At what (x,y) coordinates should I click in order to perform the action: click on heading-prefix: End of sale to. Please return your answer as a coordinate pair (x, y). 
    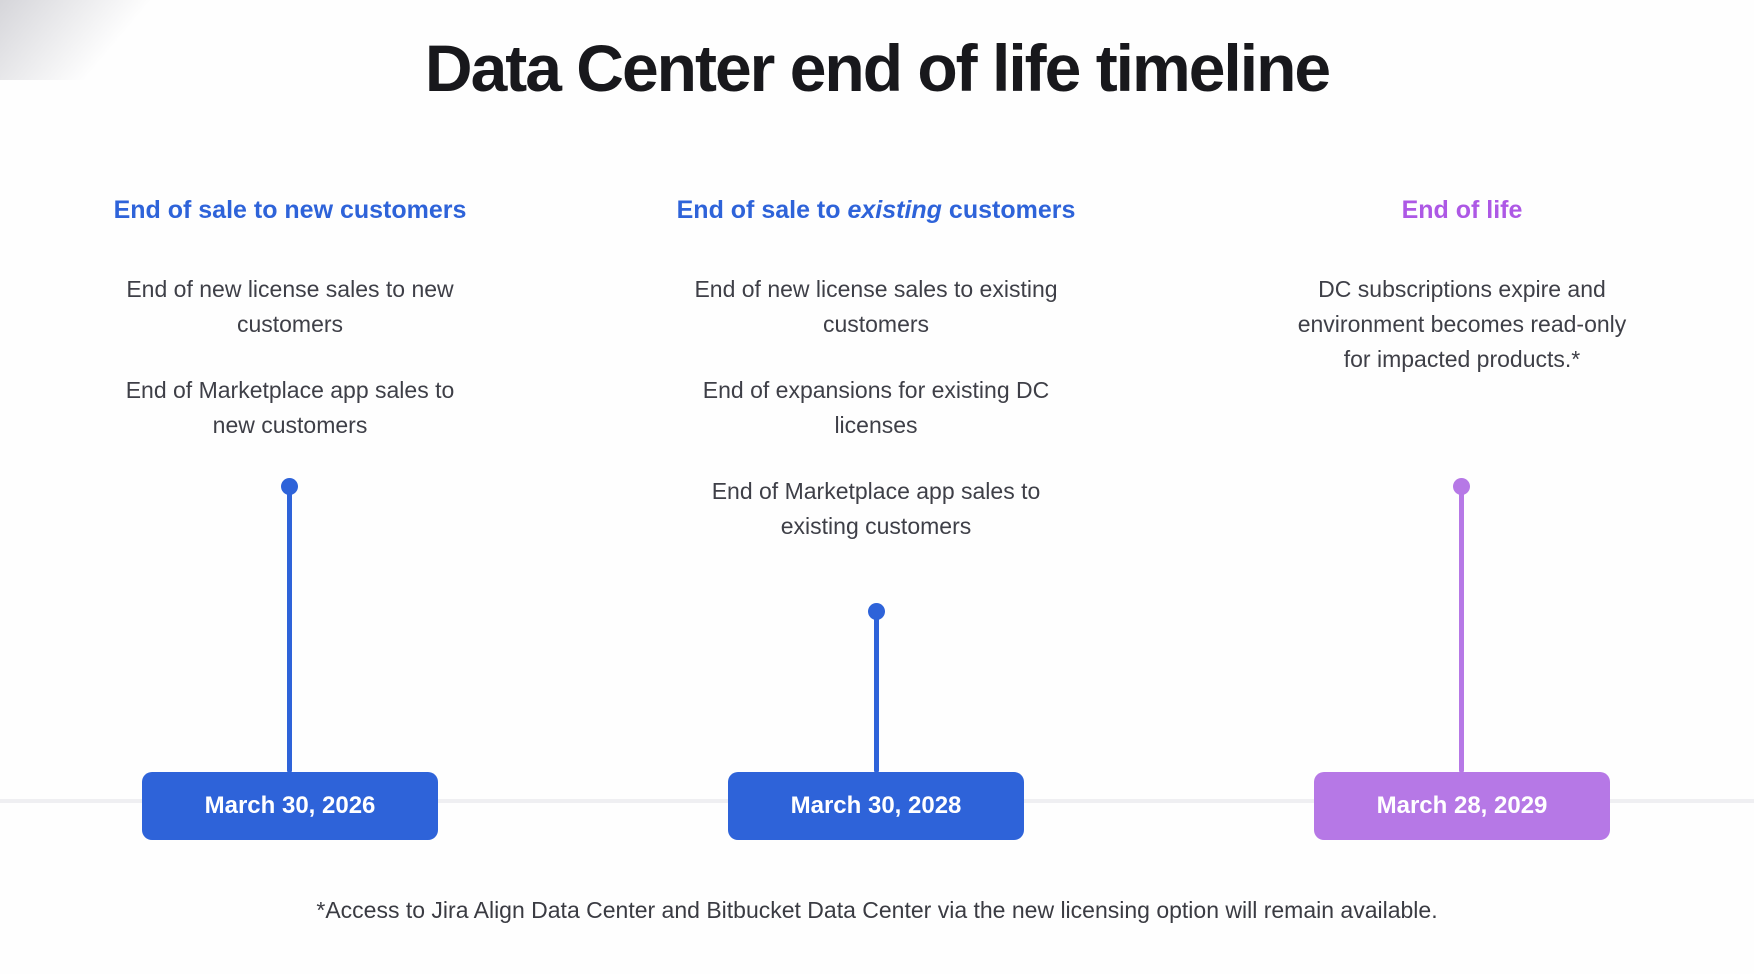
    Looking at the image, I should click on (762, 210).